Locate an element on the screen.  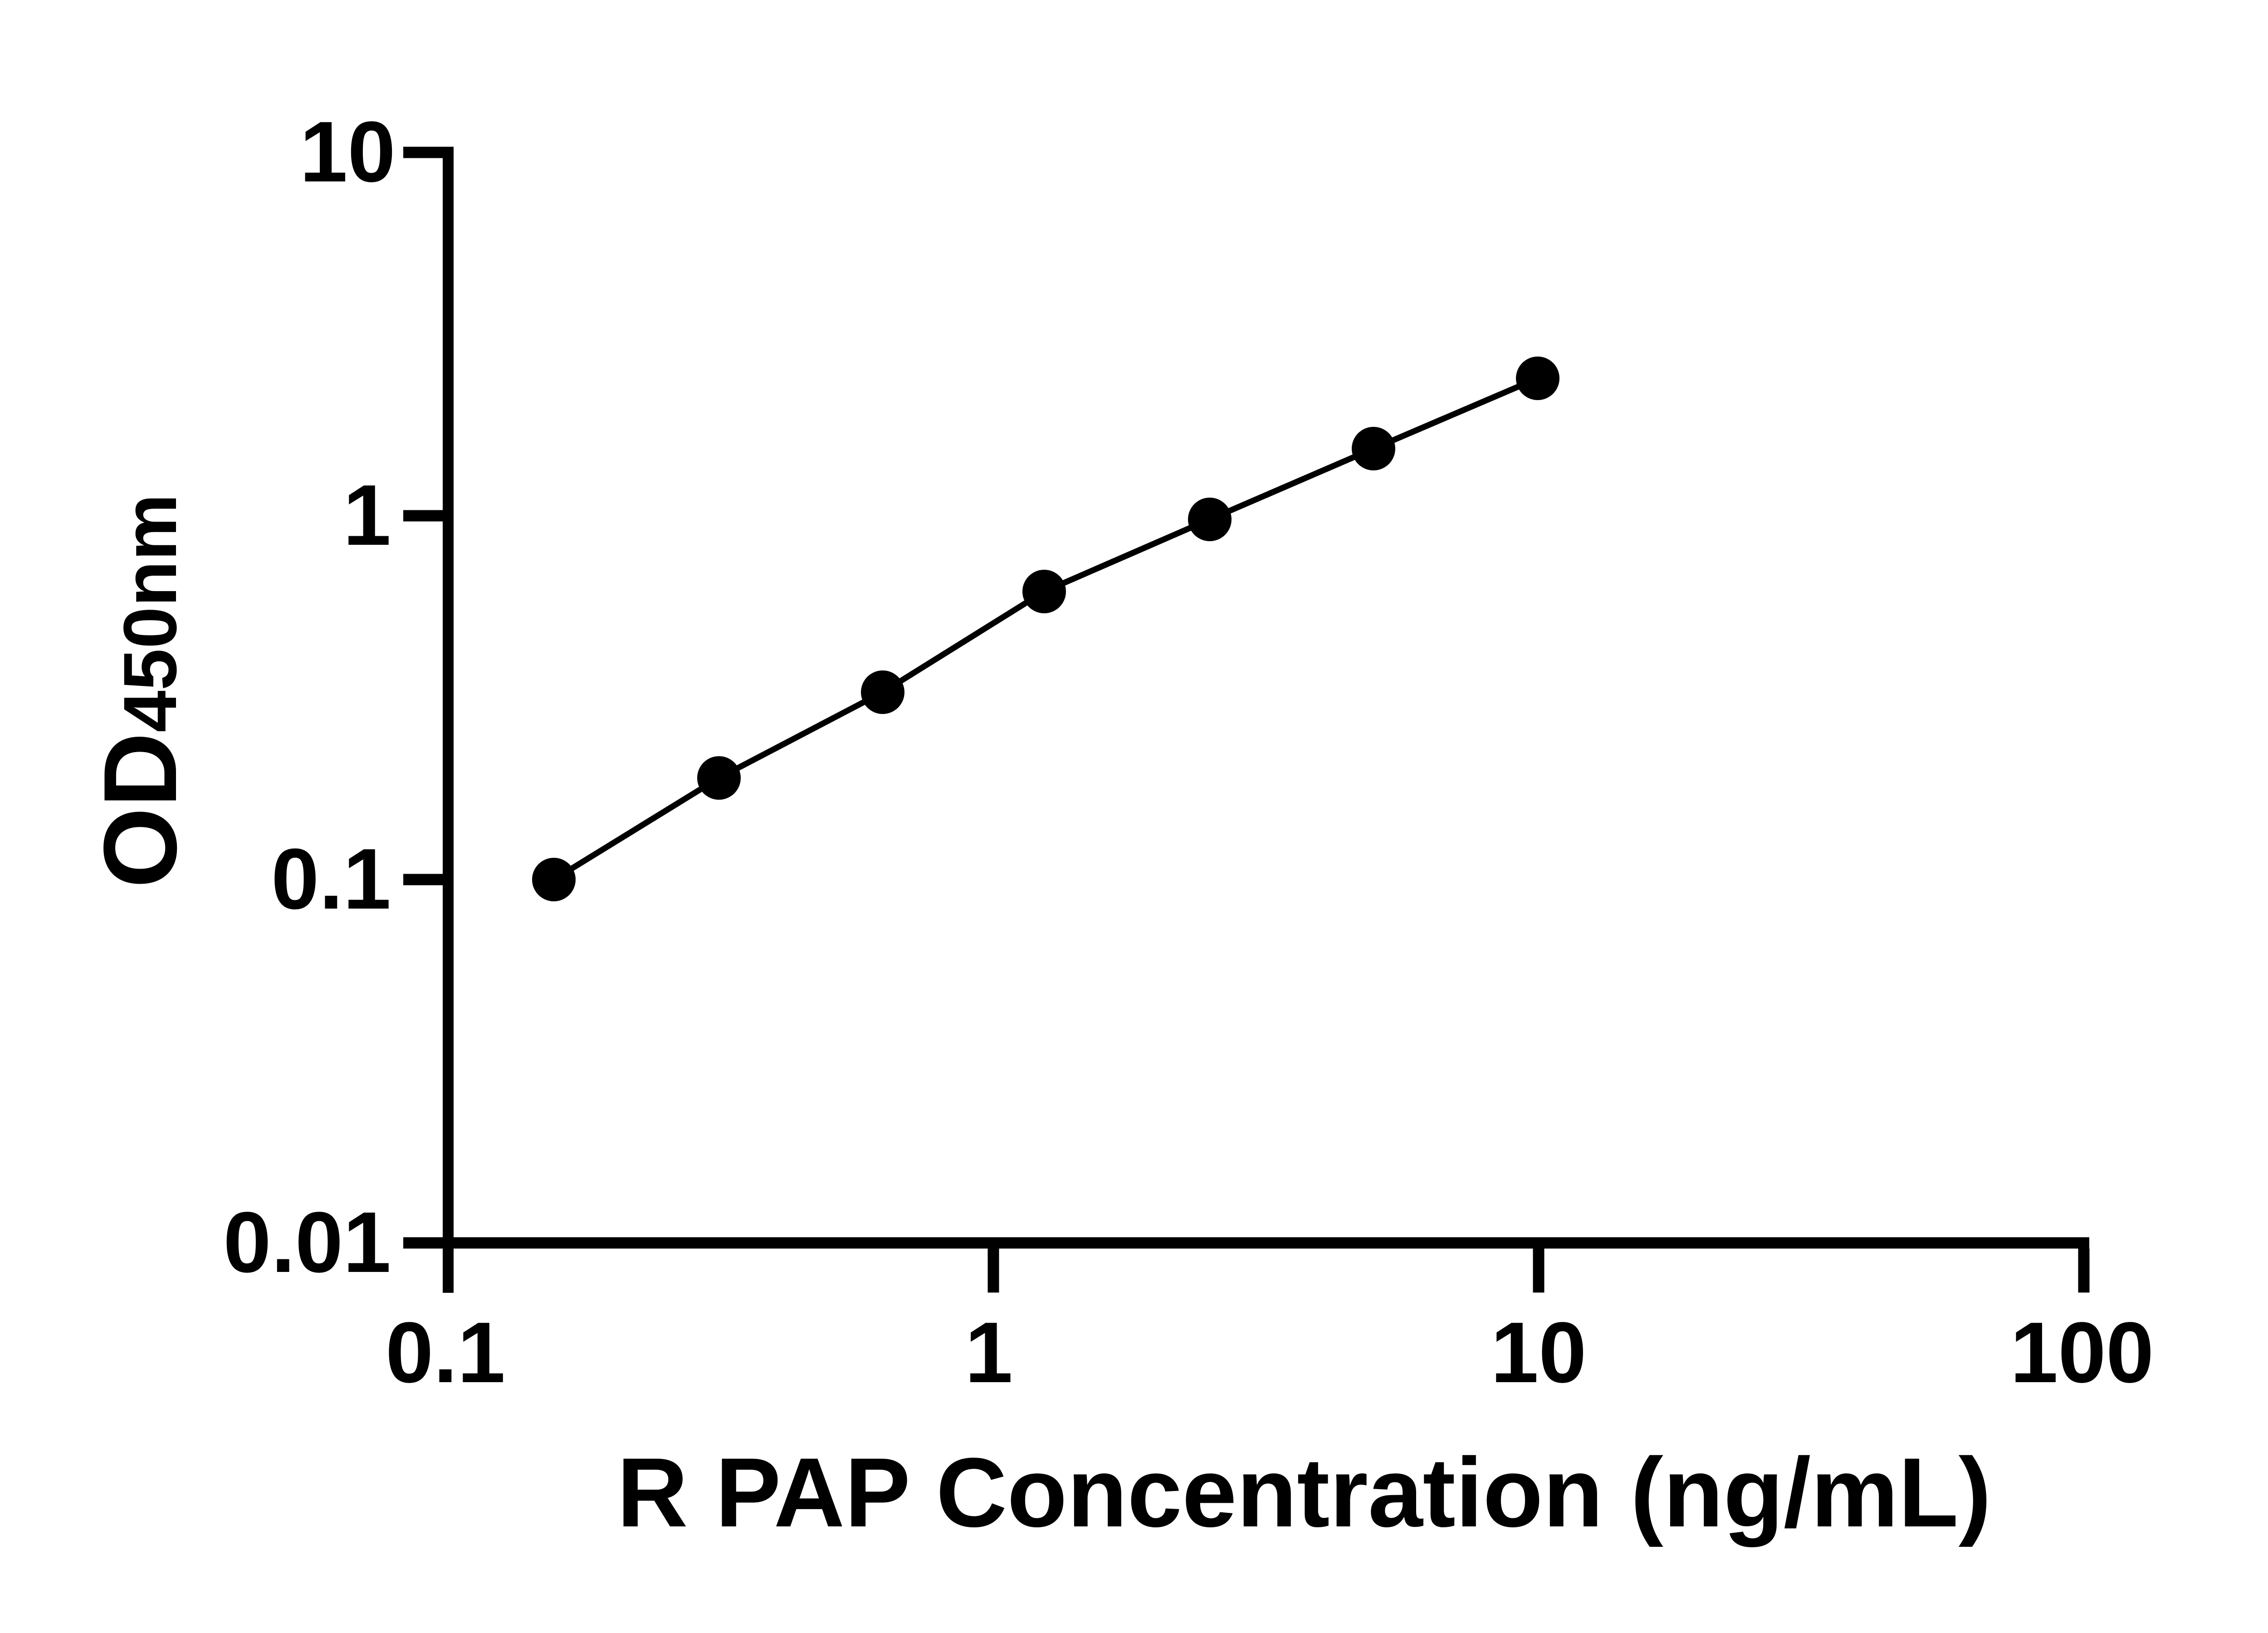
svg-text: R PAP Concentration (ng/mL) is located at coordinates (1304, 1492).